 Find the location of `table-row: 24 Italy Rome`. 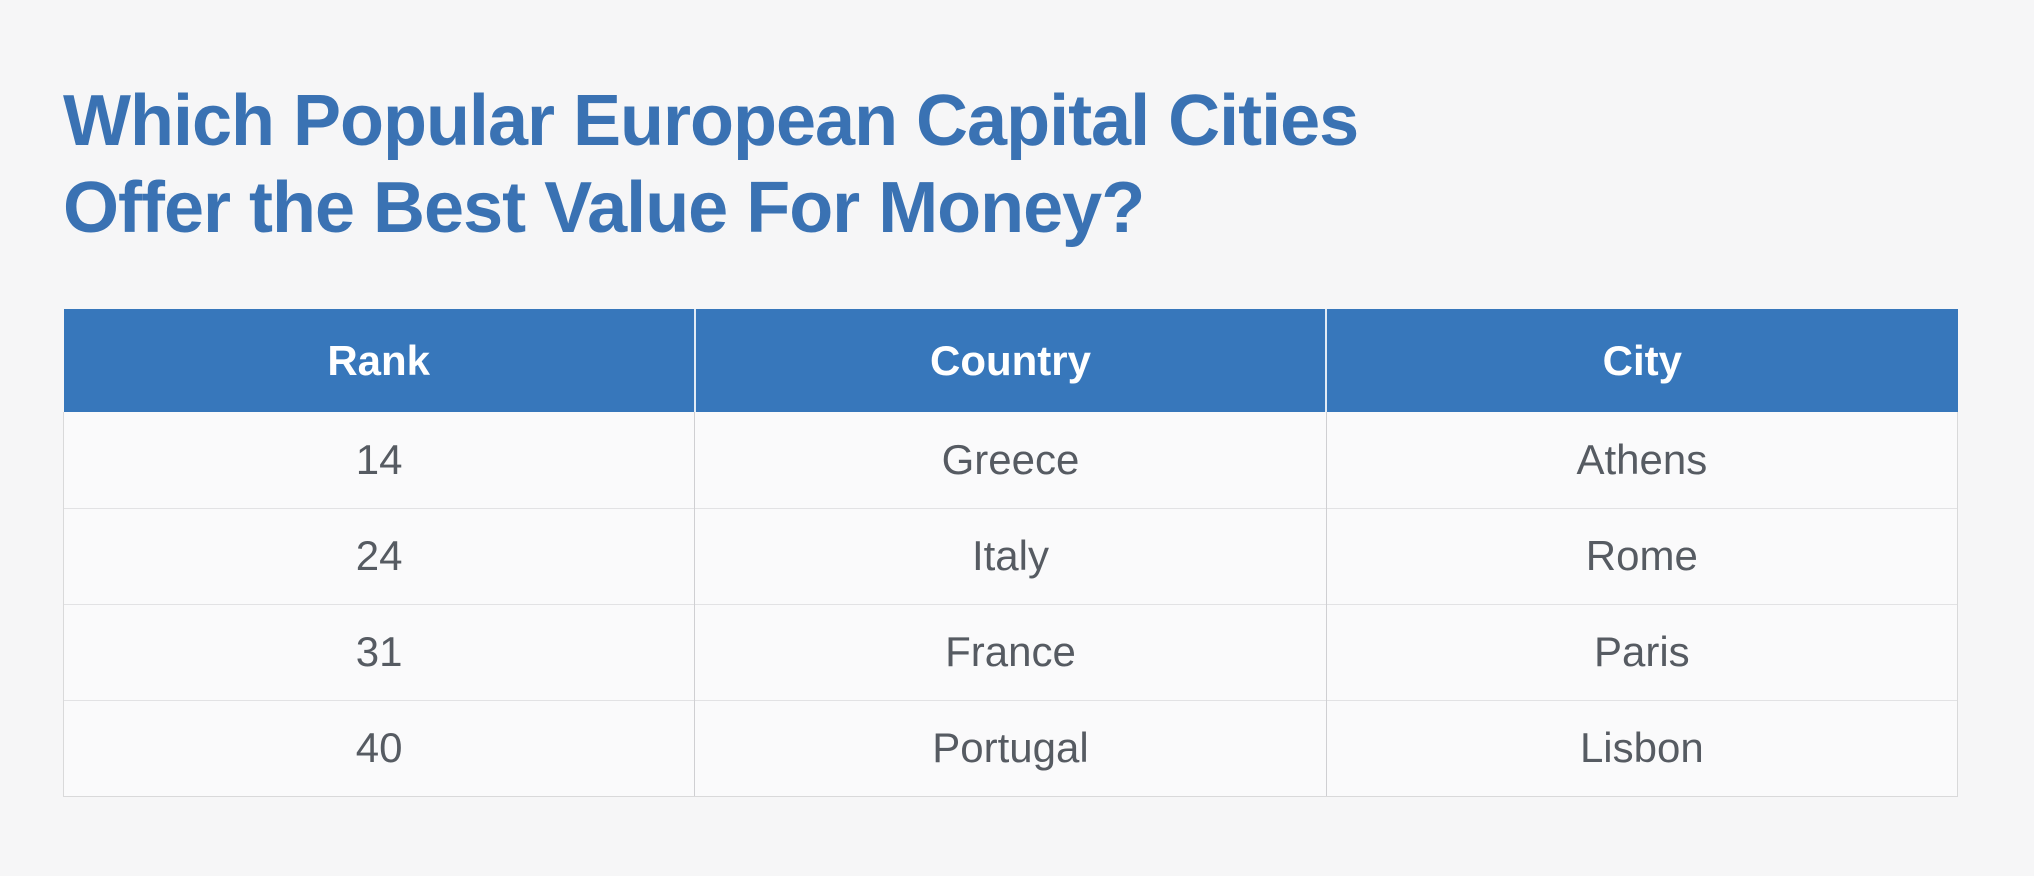

table-row: 24 Italy Rome is located at coordinates (1010, 555).